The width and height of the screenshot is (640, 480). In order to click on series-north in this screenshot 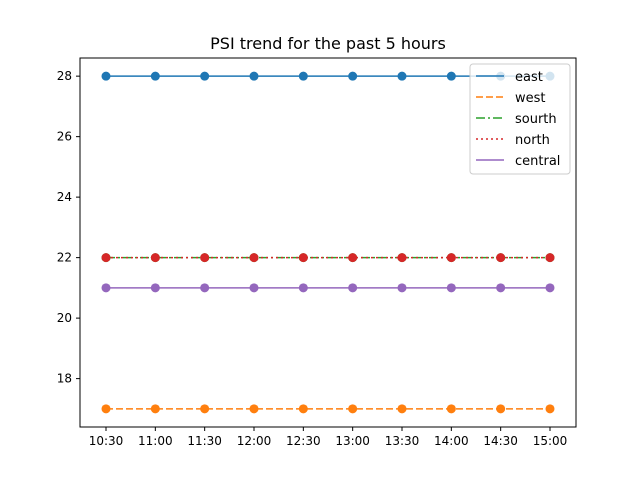, I will do `click(328, 258)`.